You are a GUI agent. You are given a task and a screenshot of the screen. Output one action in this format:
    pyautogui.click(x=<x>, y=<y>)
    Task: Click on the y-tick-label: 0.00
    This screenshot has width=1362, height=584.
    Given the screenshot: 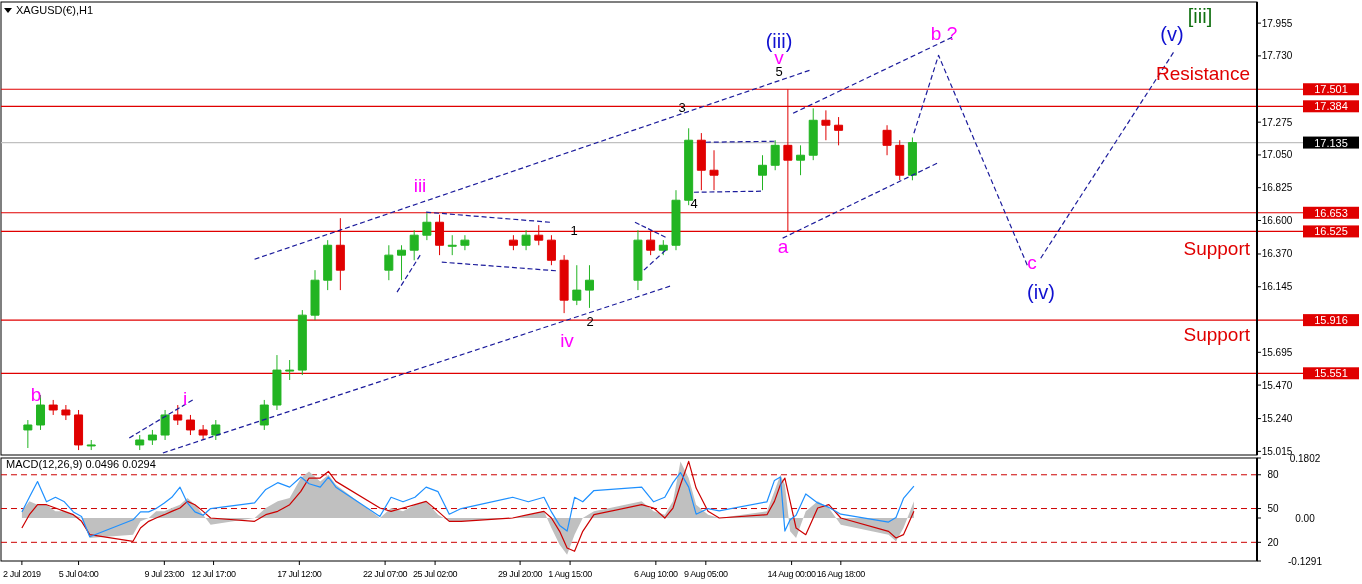 What is the action you would take?
    pyautogui.click(x=1305, y=518)
    